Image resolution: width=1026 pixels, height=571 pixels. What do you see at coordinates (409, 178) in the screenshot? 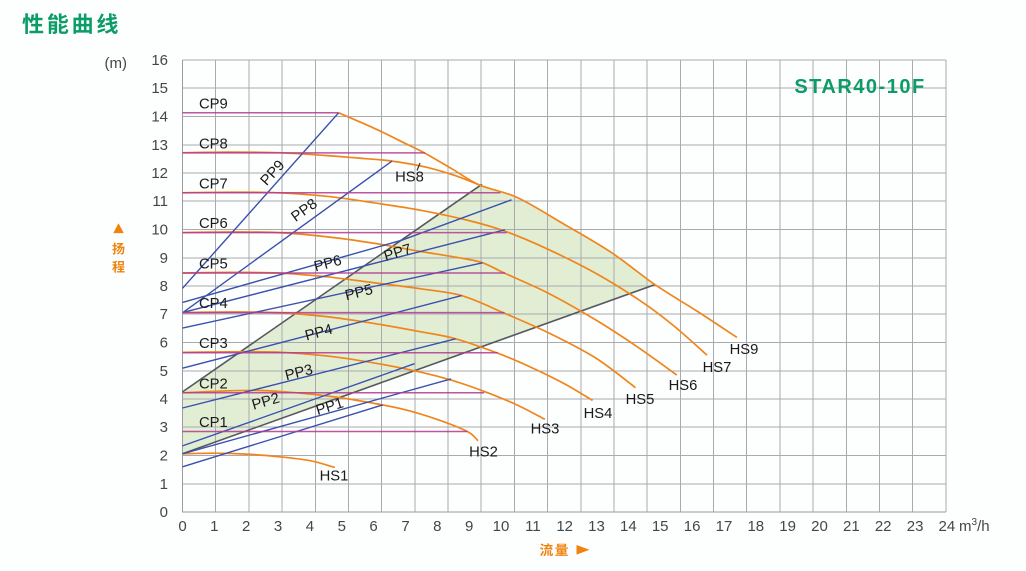
I see `svg-text: HS8` at bounding box center [409, 178].